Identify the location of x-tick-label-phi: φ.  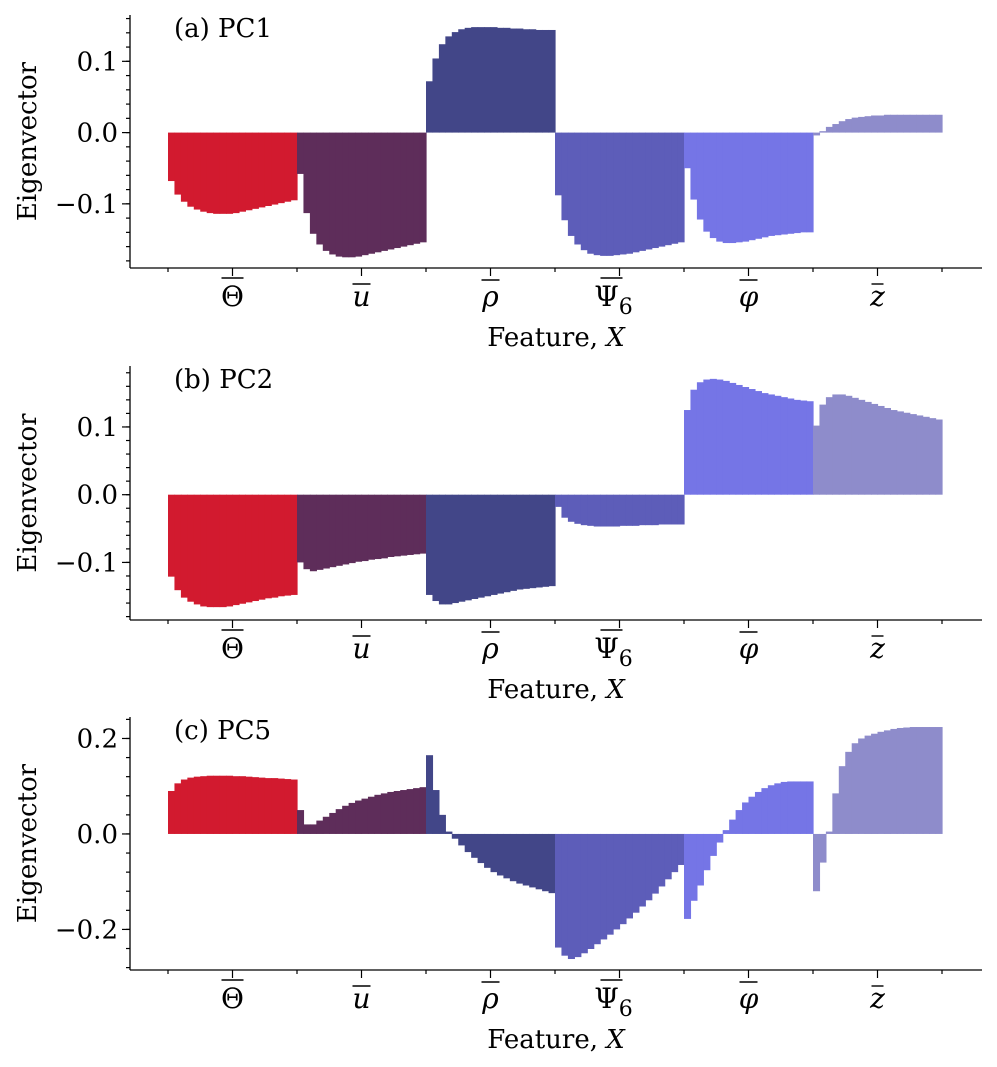
(749, 296).